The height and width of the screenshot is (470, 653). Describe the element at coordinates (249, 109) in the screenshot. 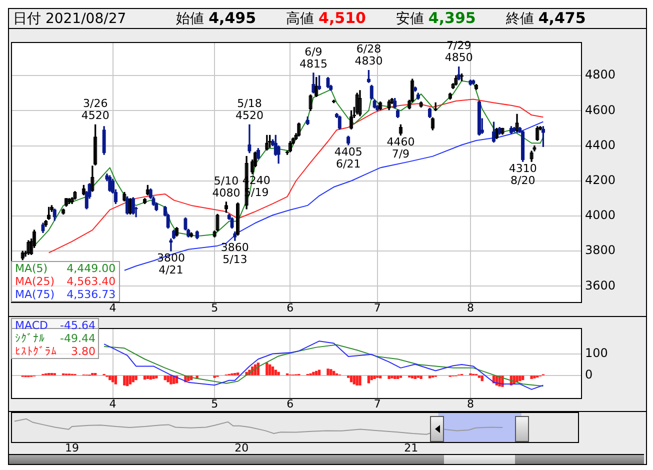

I see `annotation: 5/18 4520` at that location.